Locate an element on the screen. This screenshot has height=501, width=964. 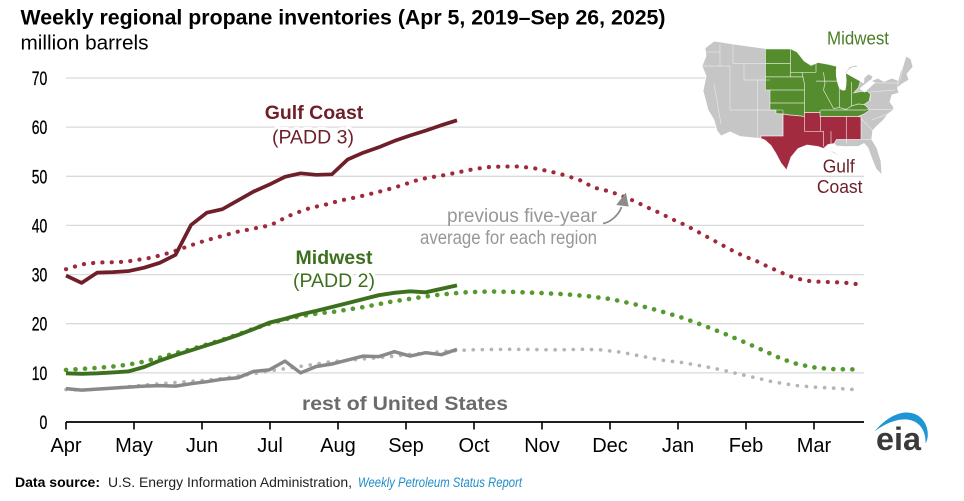
svg-text: 10 is located at coordinates (40, 374).